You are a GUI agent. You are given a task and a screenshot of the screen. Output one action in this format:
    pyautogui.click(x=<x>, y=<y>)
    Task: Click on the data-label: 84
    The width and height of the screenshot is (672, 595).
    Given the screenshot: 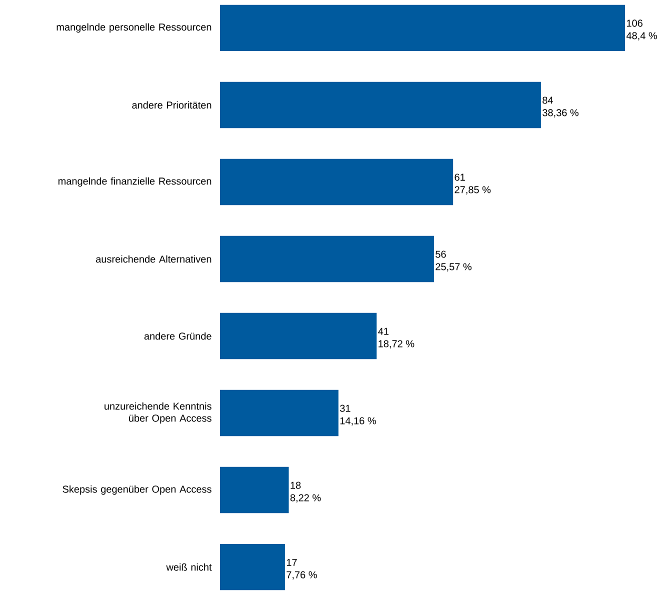 What is the action you would take?
    pyautogui.click(x=547, y=100)
    